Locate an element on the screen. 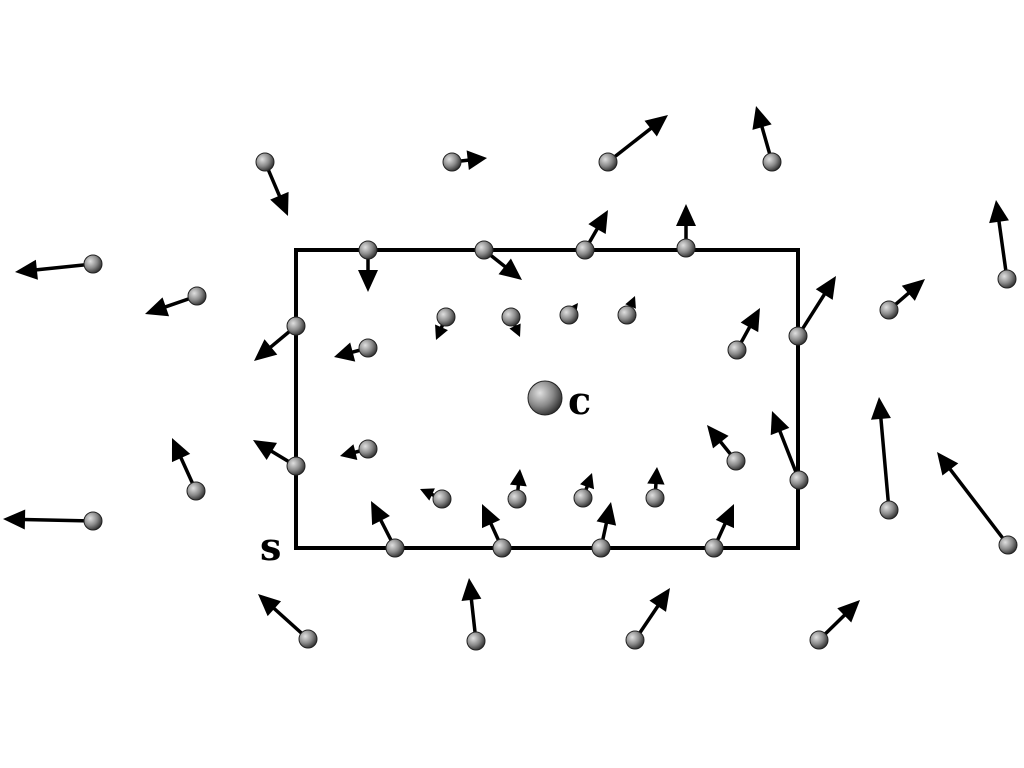 The image size is (1024, 768). center-charge is located at coordinates (545, 398).